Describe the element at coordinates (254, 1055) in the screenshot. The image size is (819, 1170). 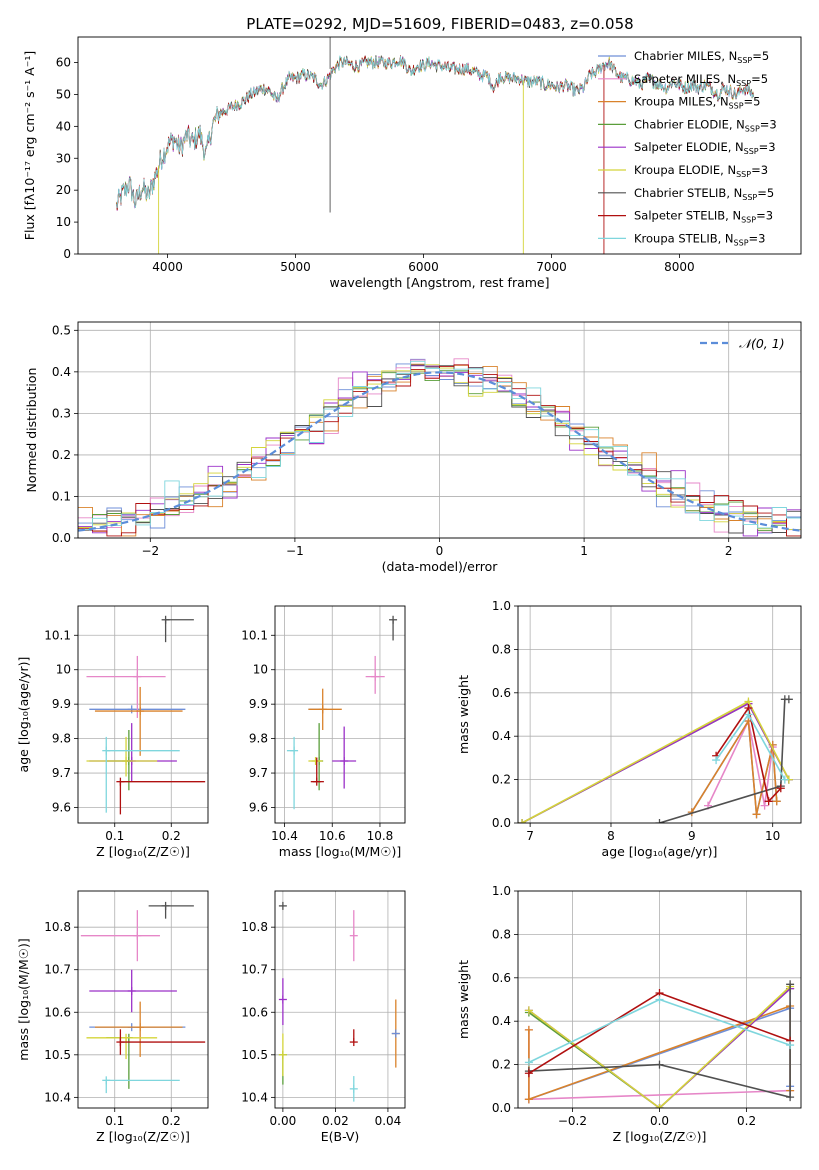
I see `ebv-mass-ytick-label: 10.5` at that location.